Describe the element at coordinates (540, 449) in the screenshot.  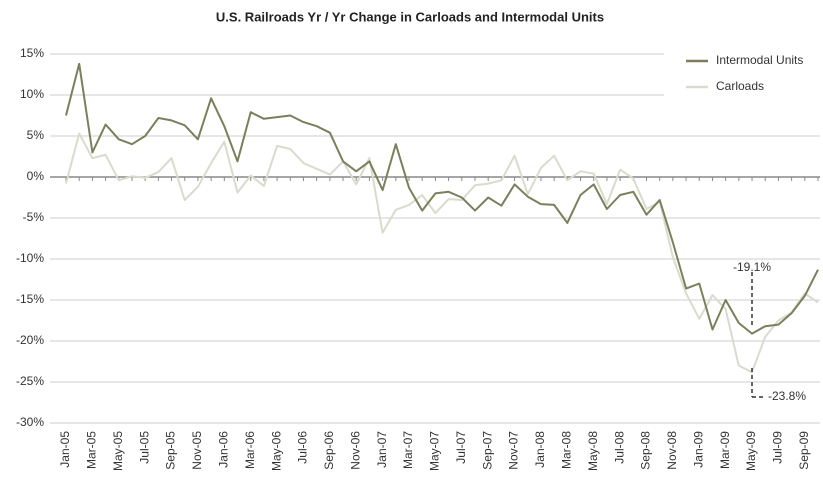
I see `x-tick-label: Jan-08` at that location.